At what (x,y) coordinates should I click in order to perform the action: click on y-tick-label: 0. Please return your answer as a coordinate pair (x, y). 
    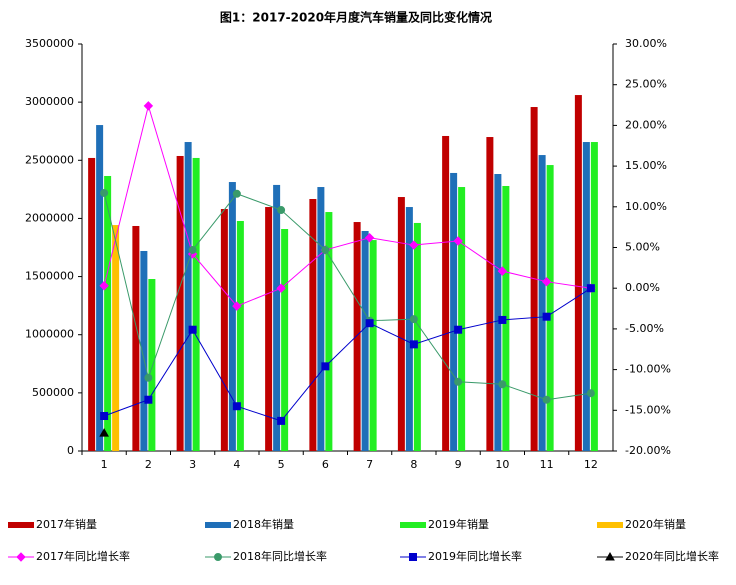
    Looking at the image, I should click on (70, 450).